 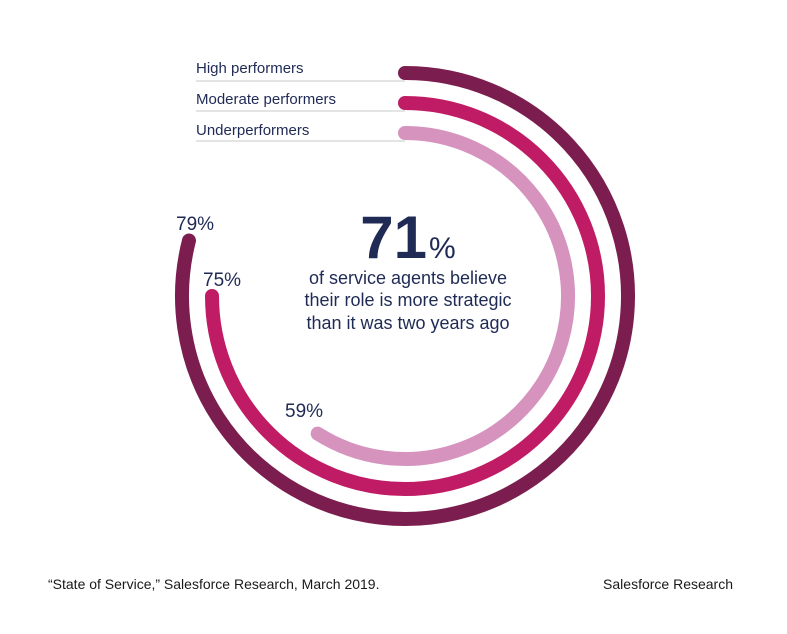 I want to click on headline-unit: %, so click(x=442, y=248).